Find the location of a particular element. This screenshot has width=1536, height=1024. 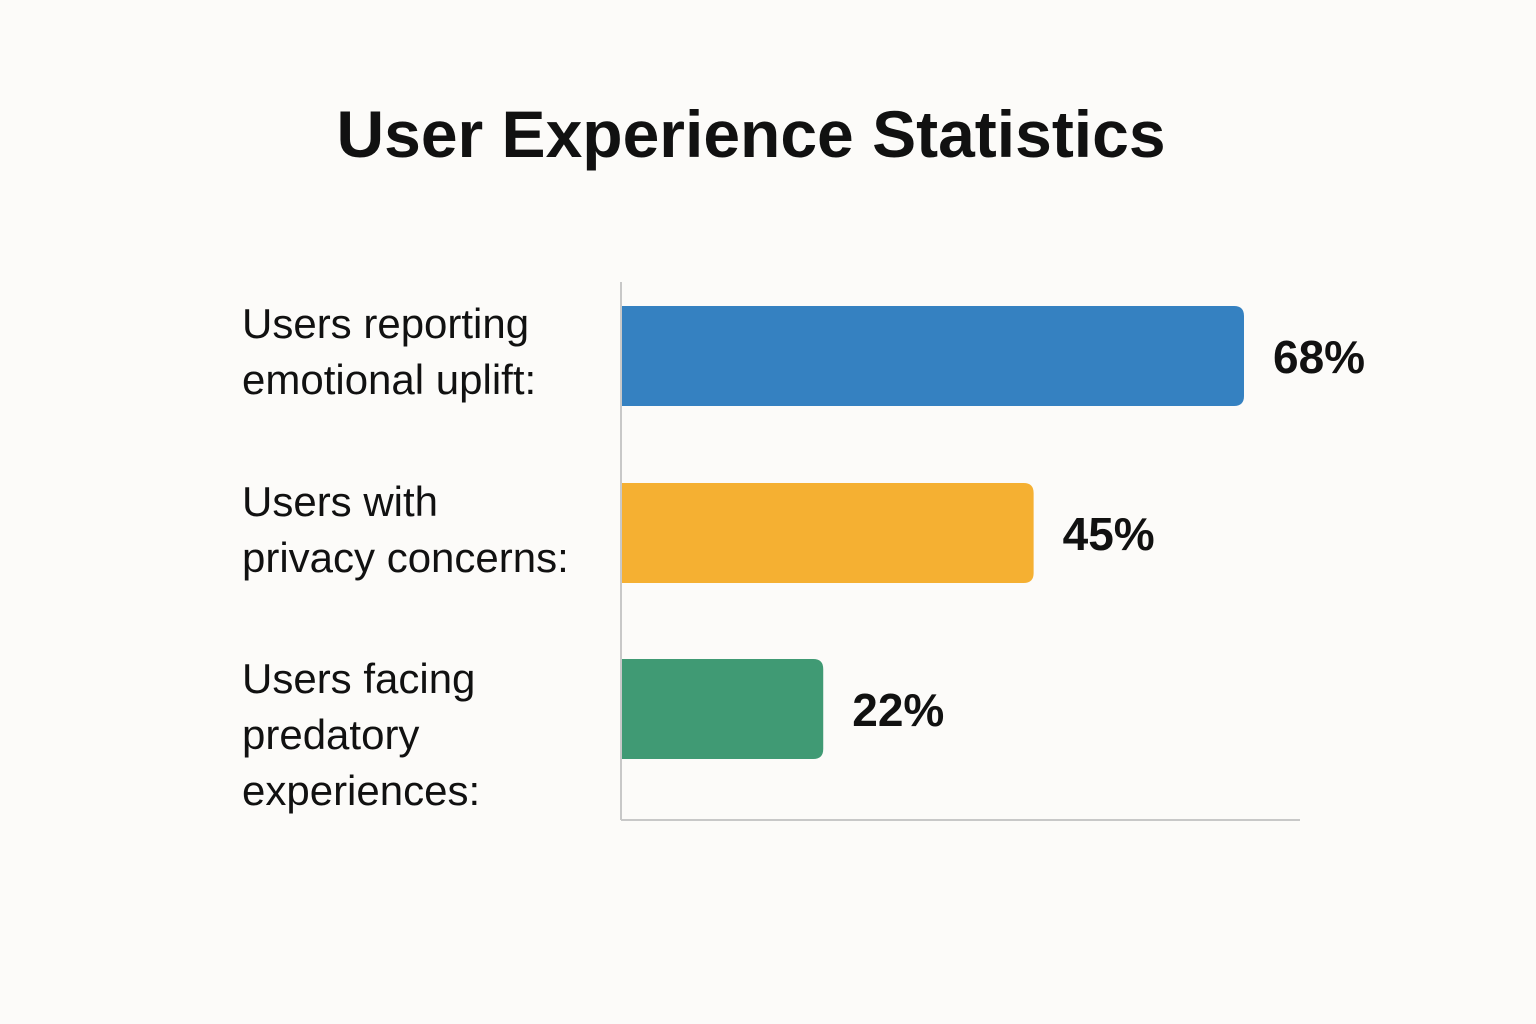

category-label-line: Users with is located at coordinates (340, 501).